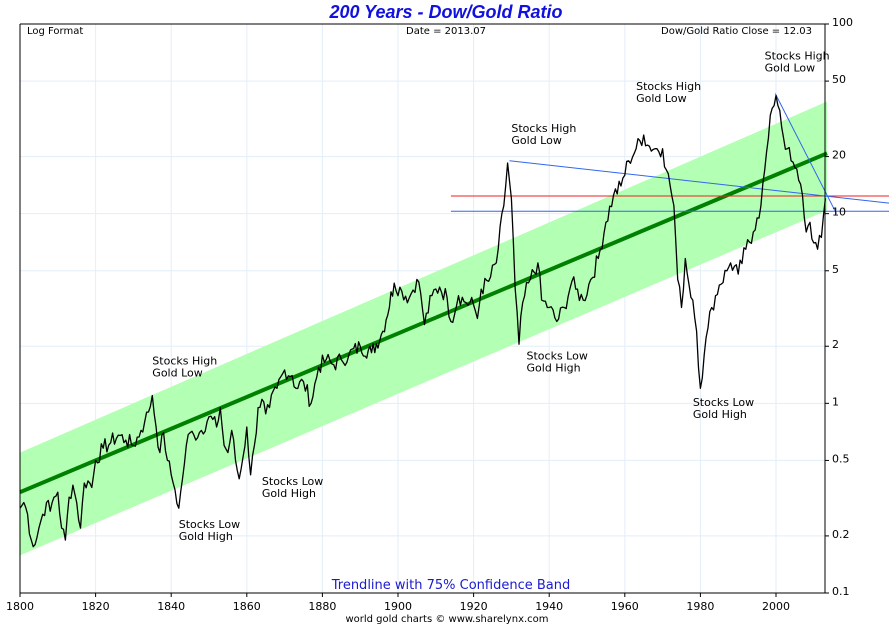 The image size is (890, 625). Describe the element at coordinates (20, 606) in the screenshot. I see `x-tick-label-1800: 1800` at that location.